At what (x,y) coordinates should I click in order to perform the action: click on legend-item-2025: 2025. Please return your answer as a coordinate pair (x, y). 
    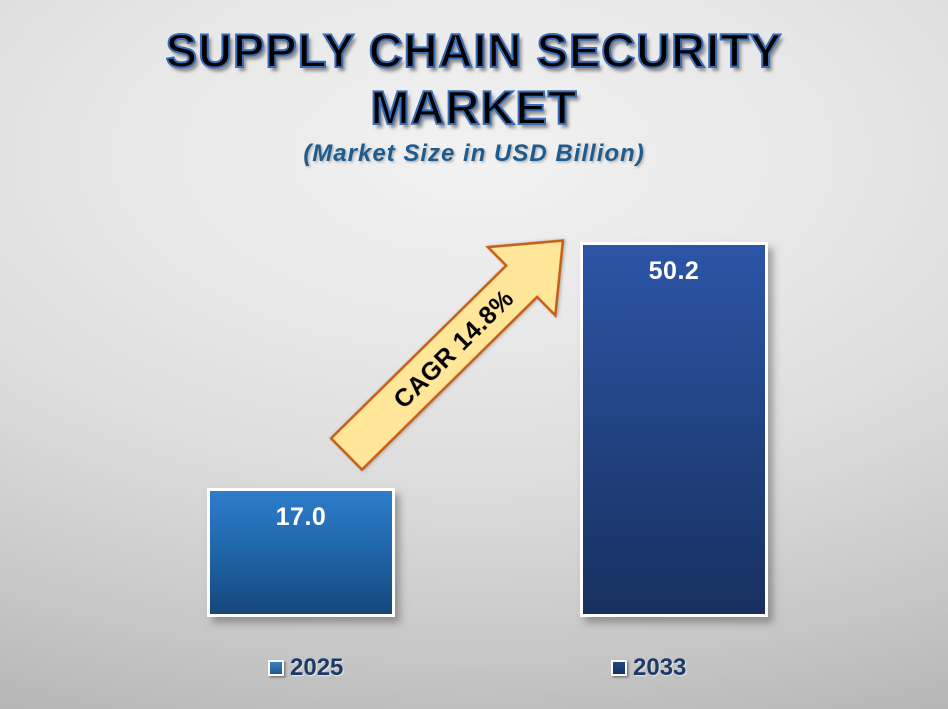
    Looking at the image, I should click on (305, 668).